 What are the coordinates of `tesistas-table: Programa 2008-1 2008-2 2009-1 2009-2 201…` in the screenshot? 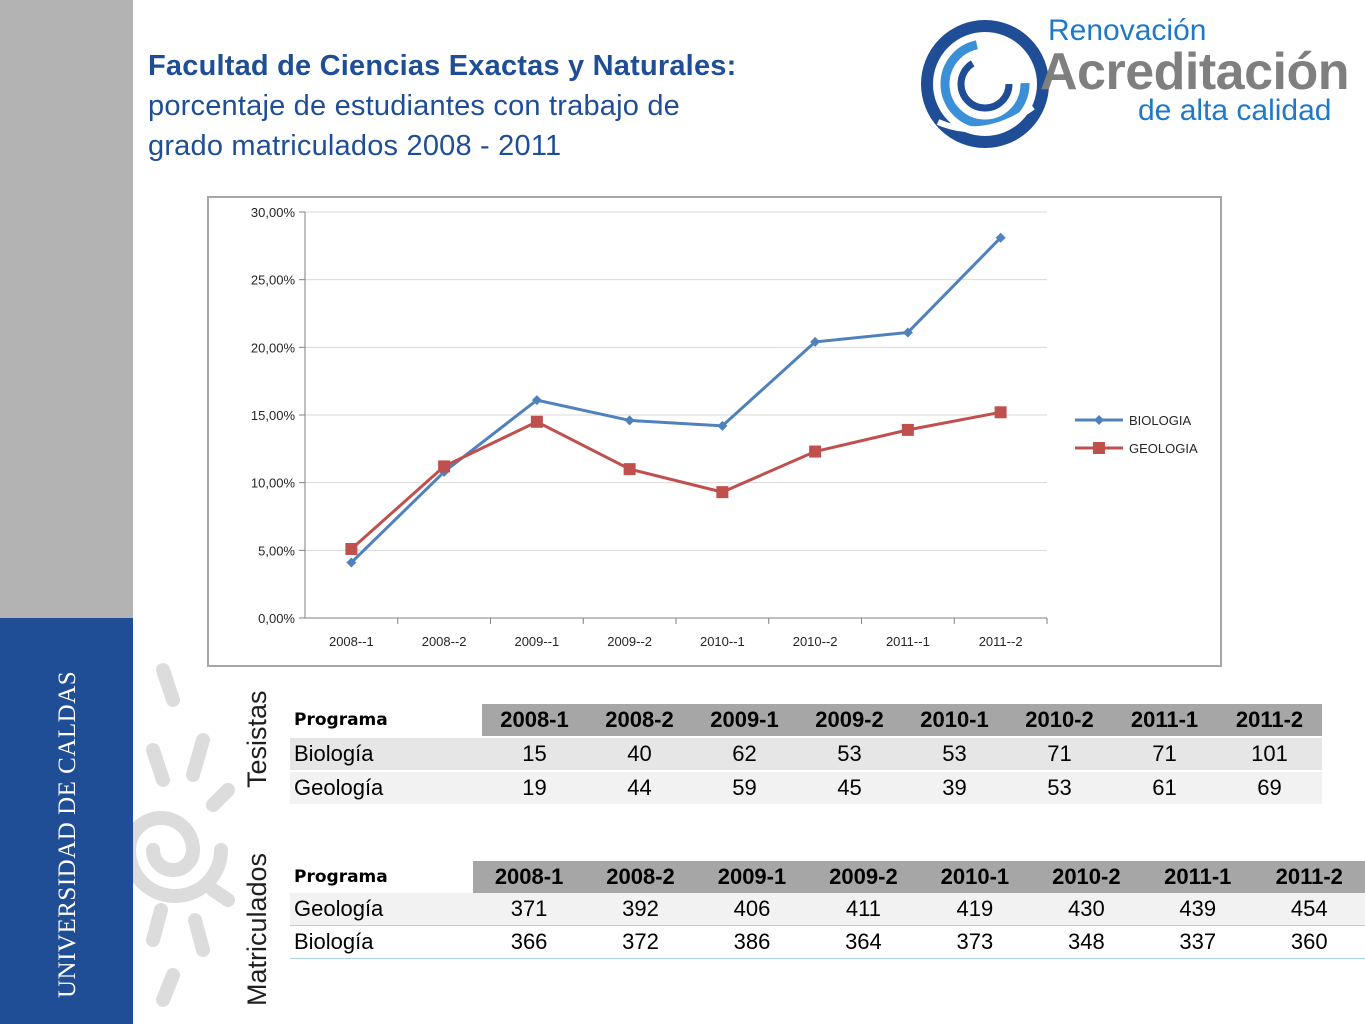 It's located at (806, 754).